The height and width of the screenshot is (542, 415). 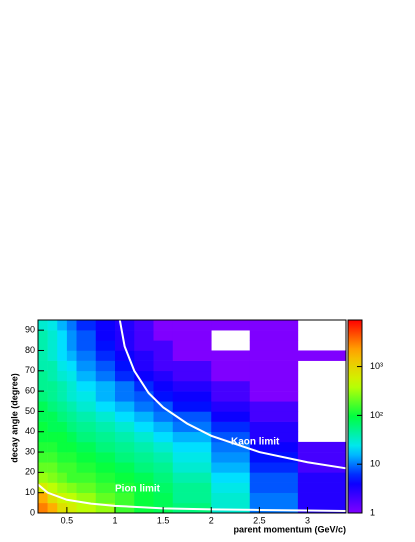 I want to click on y-tick-label: 30, so click(x=30, y=451).